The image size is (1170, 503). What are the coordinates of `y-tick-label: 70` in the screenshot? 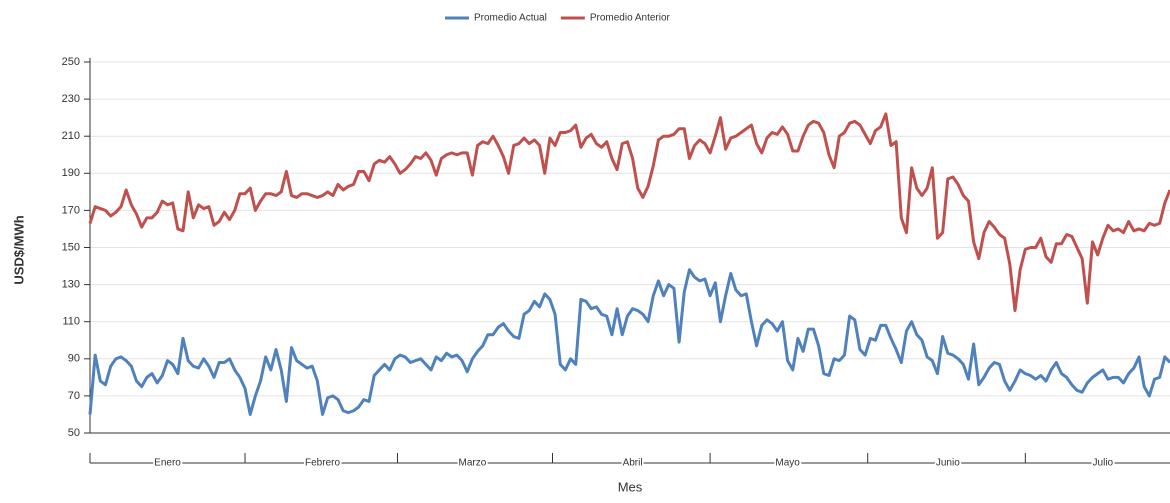 It's located at (74, 396).